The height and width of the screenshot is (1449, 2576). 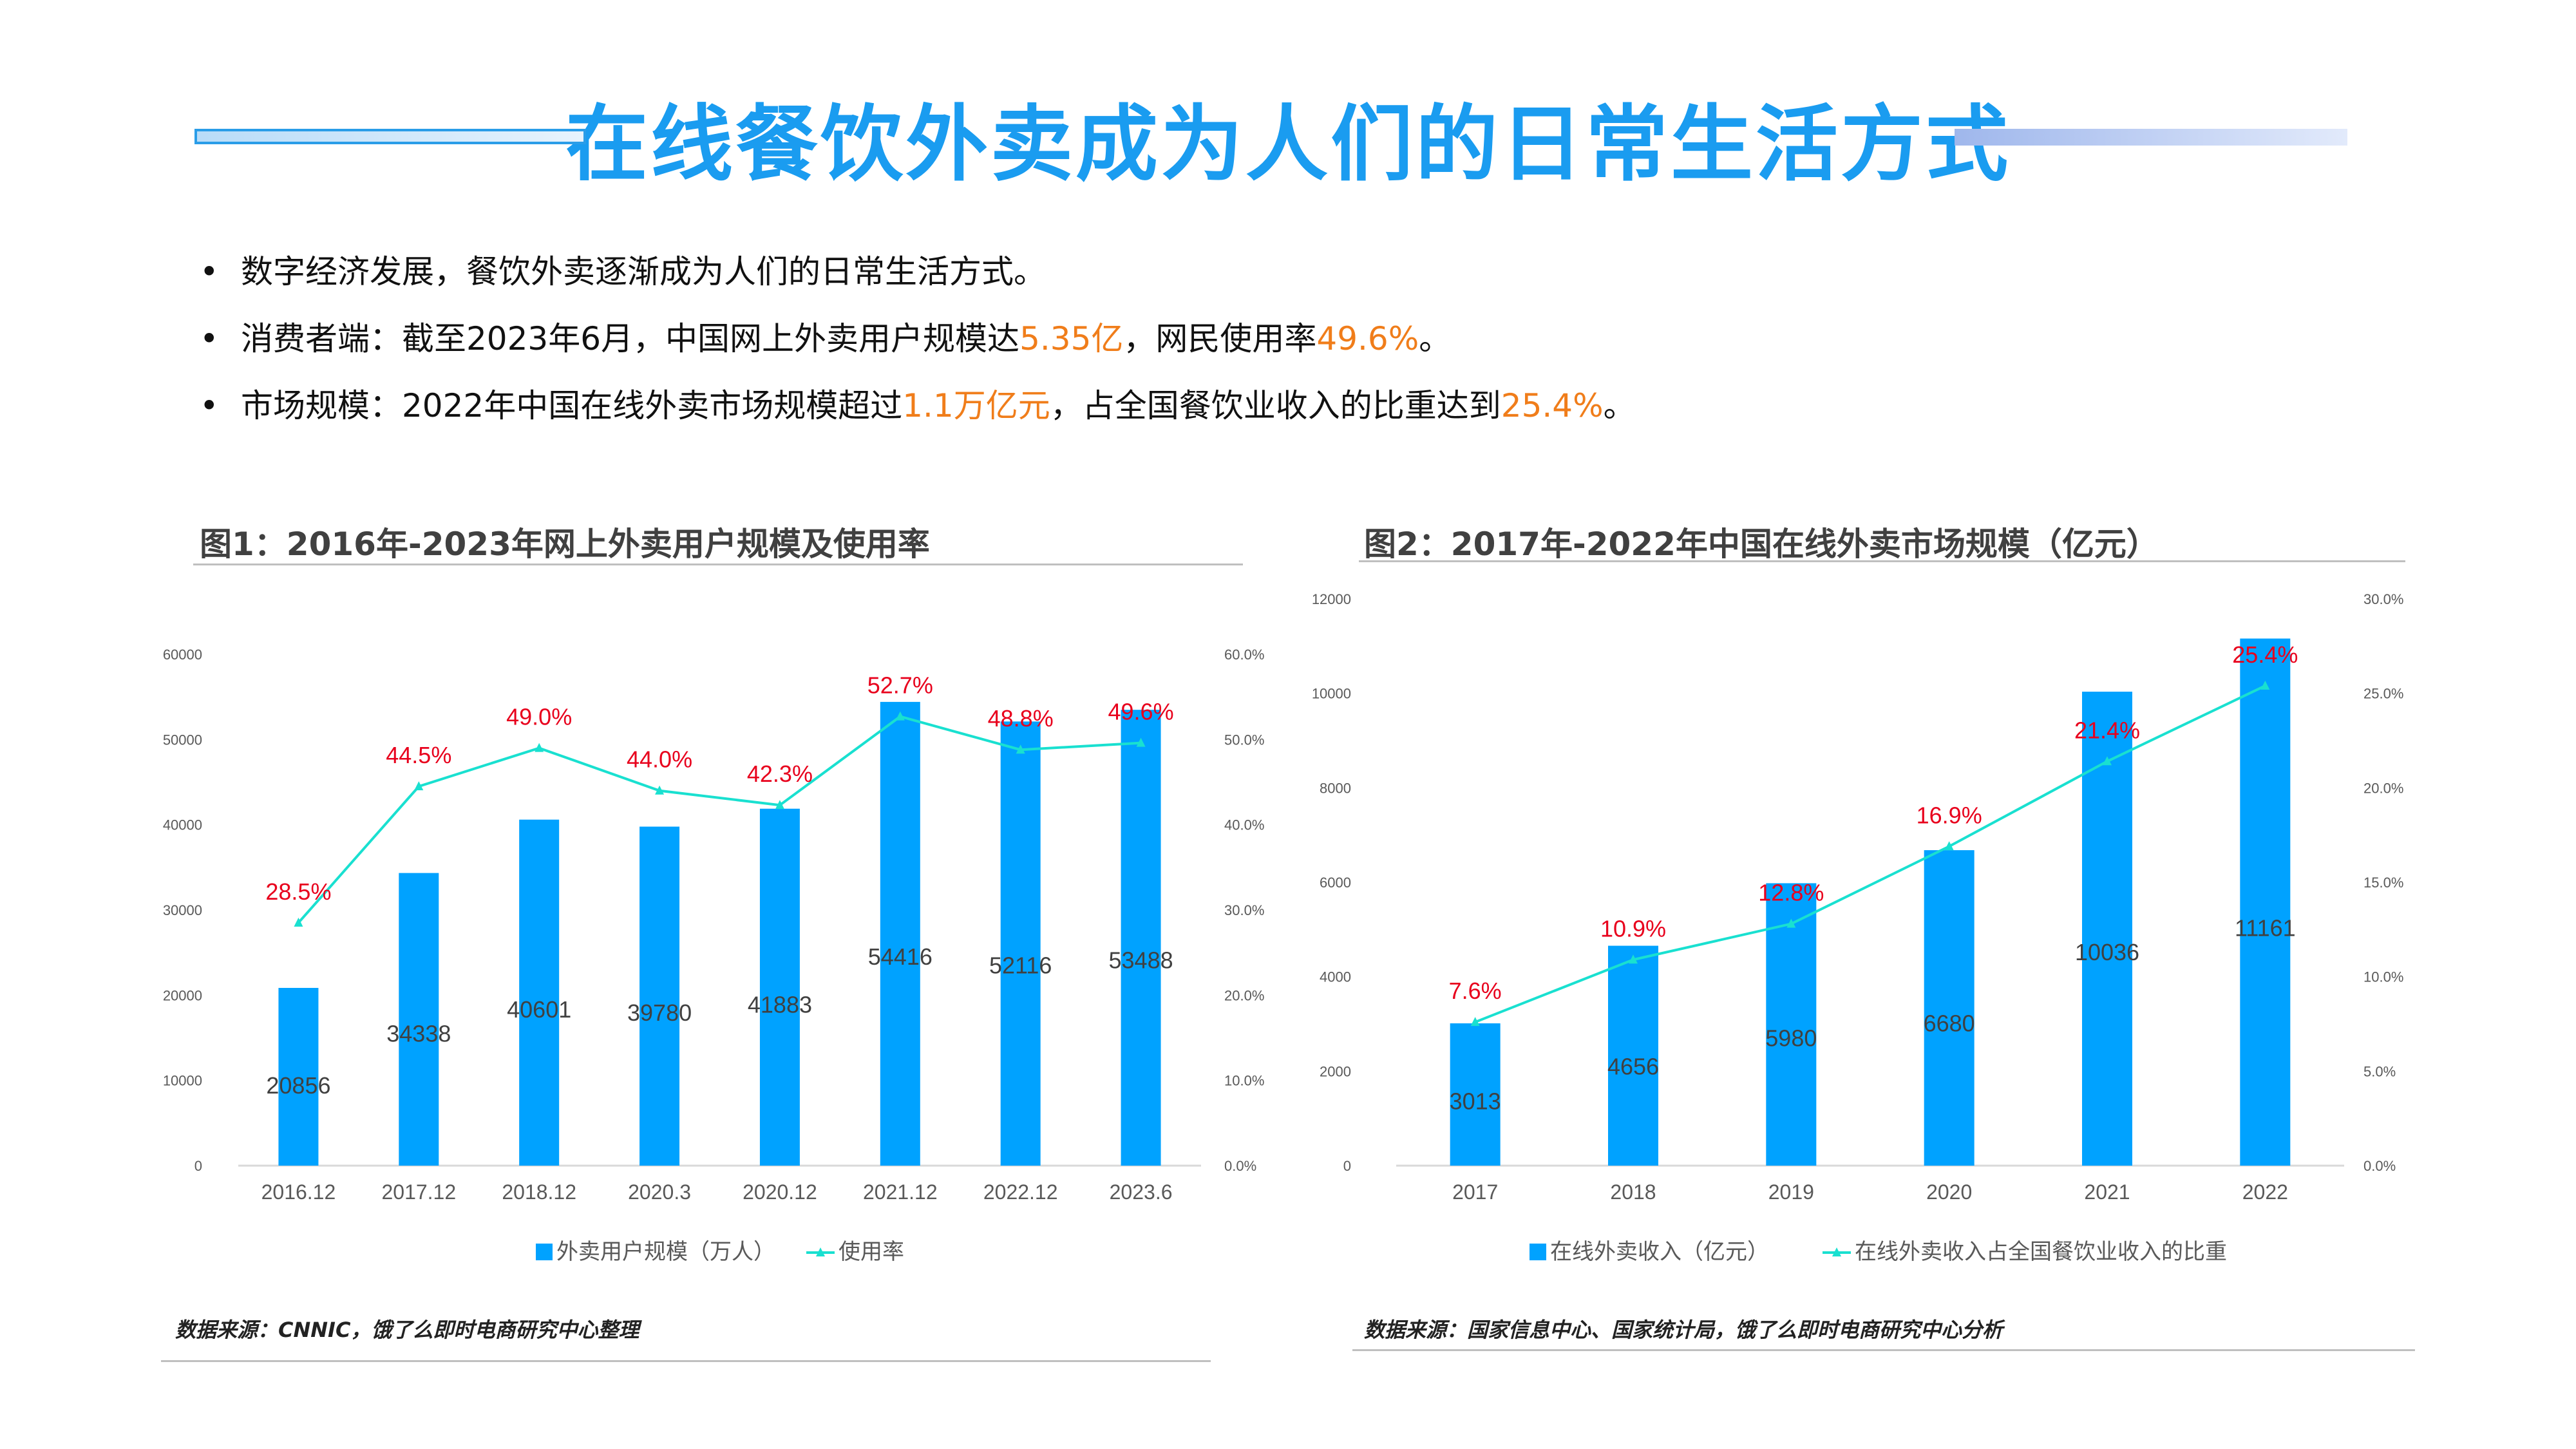 I want to click on bullet-text: ，网民使用率, so click(x=1220, y=338).